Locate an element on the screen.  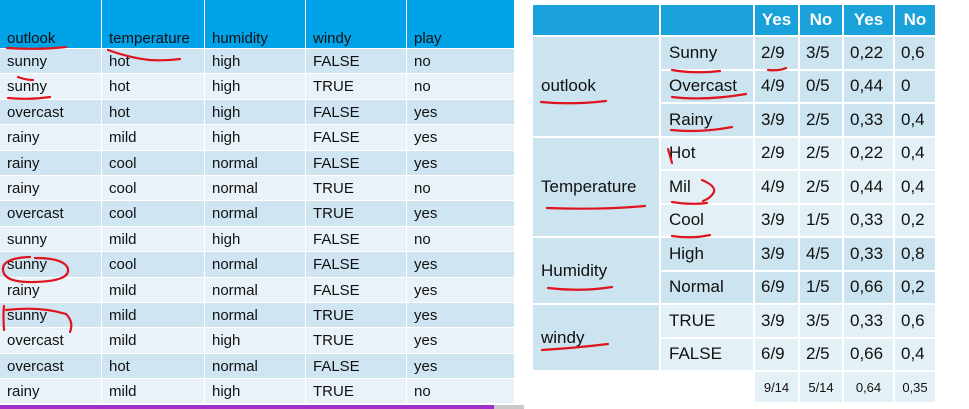
attribute-label: Humidity is located at coordinates (597, 271).